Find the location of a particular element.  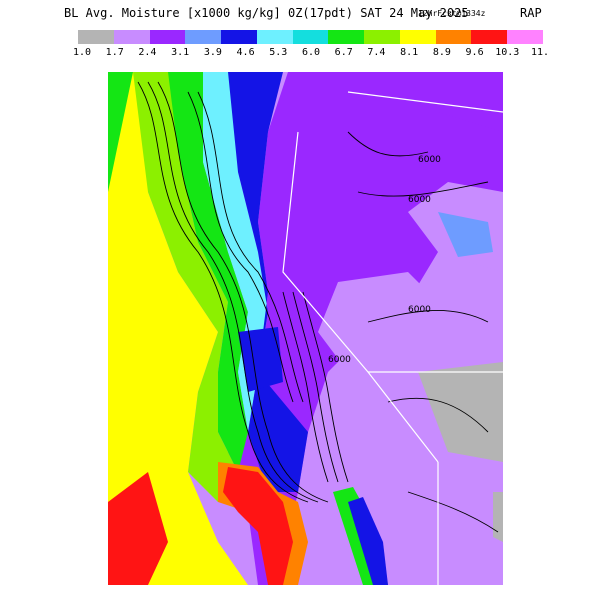

legend-tick-label: 11. is located at coordinates (540, 52).